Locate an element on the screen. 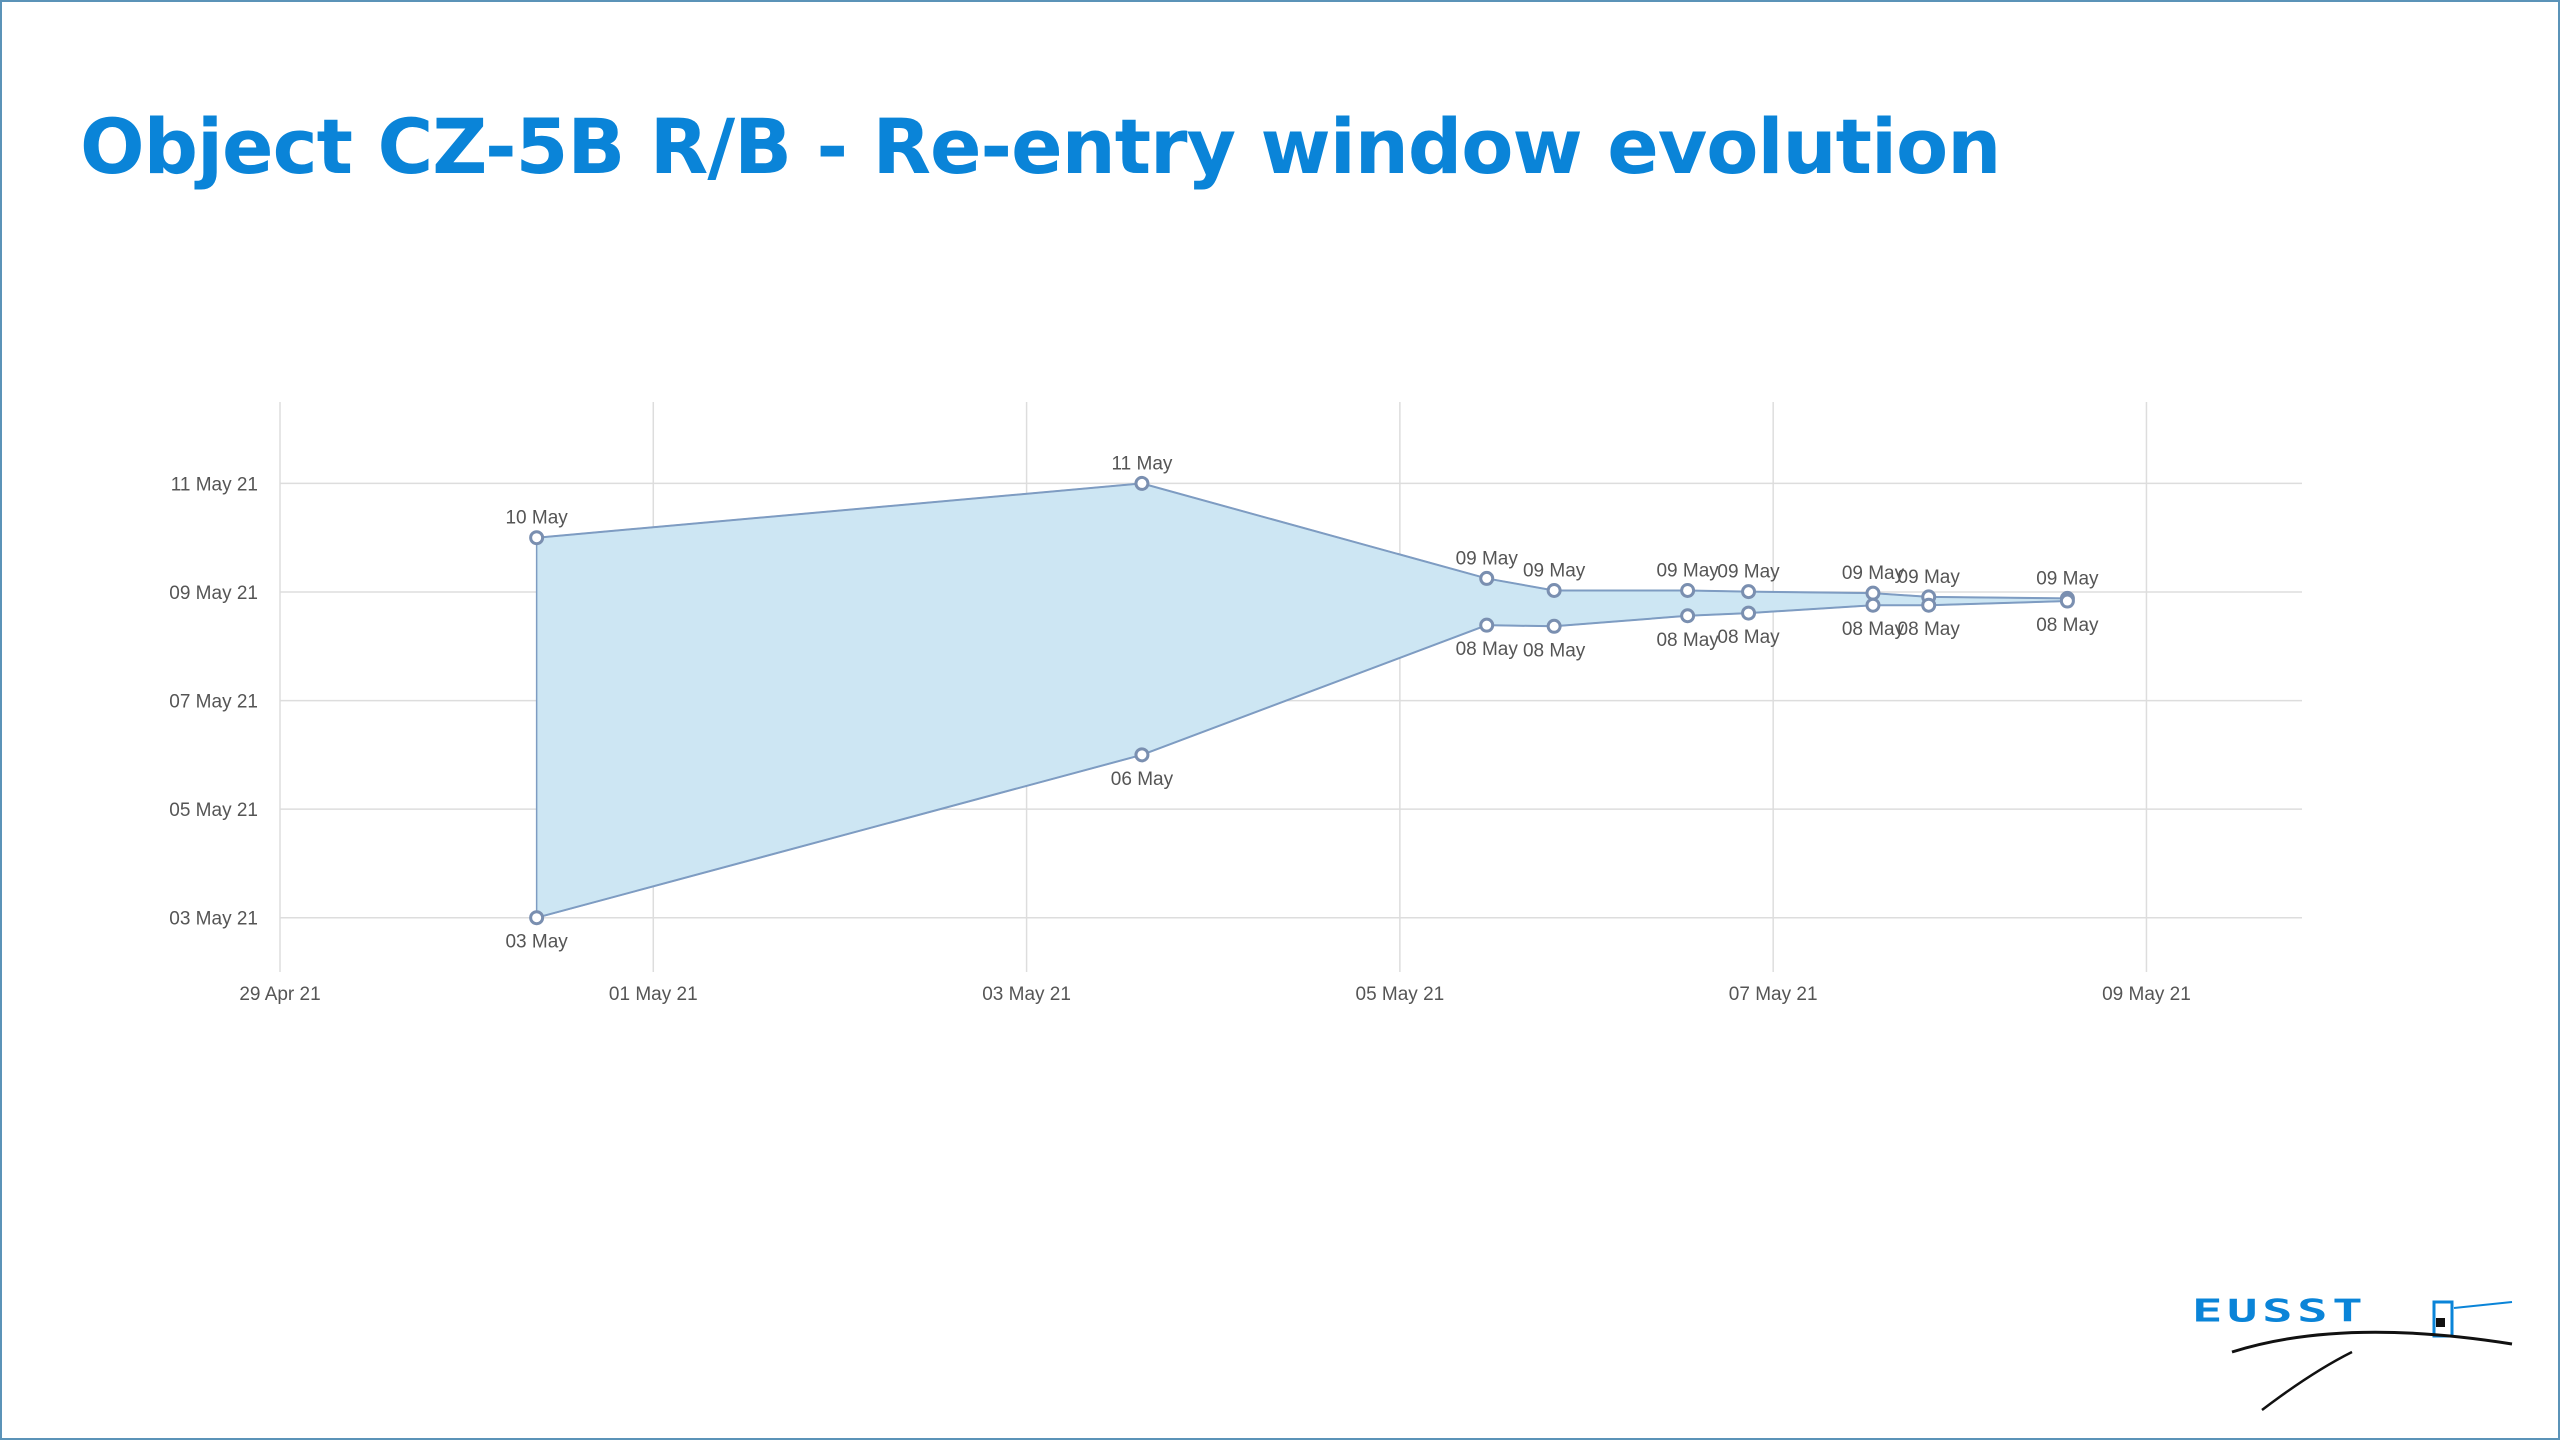  upper-point-label: 10 May is located at coordinates (536, 518).